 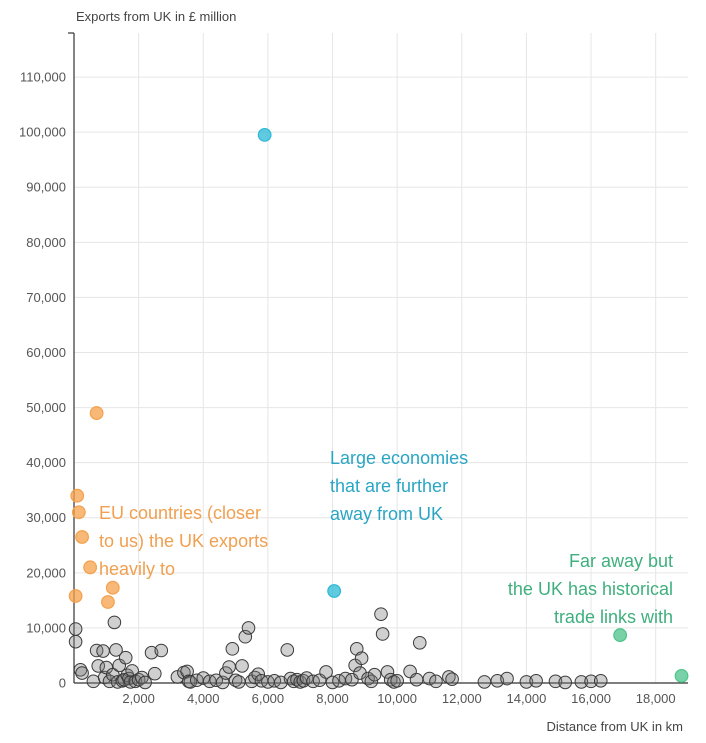 I want to click on annotation-line: Far away but, so click(x=621, y=561).